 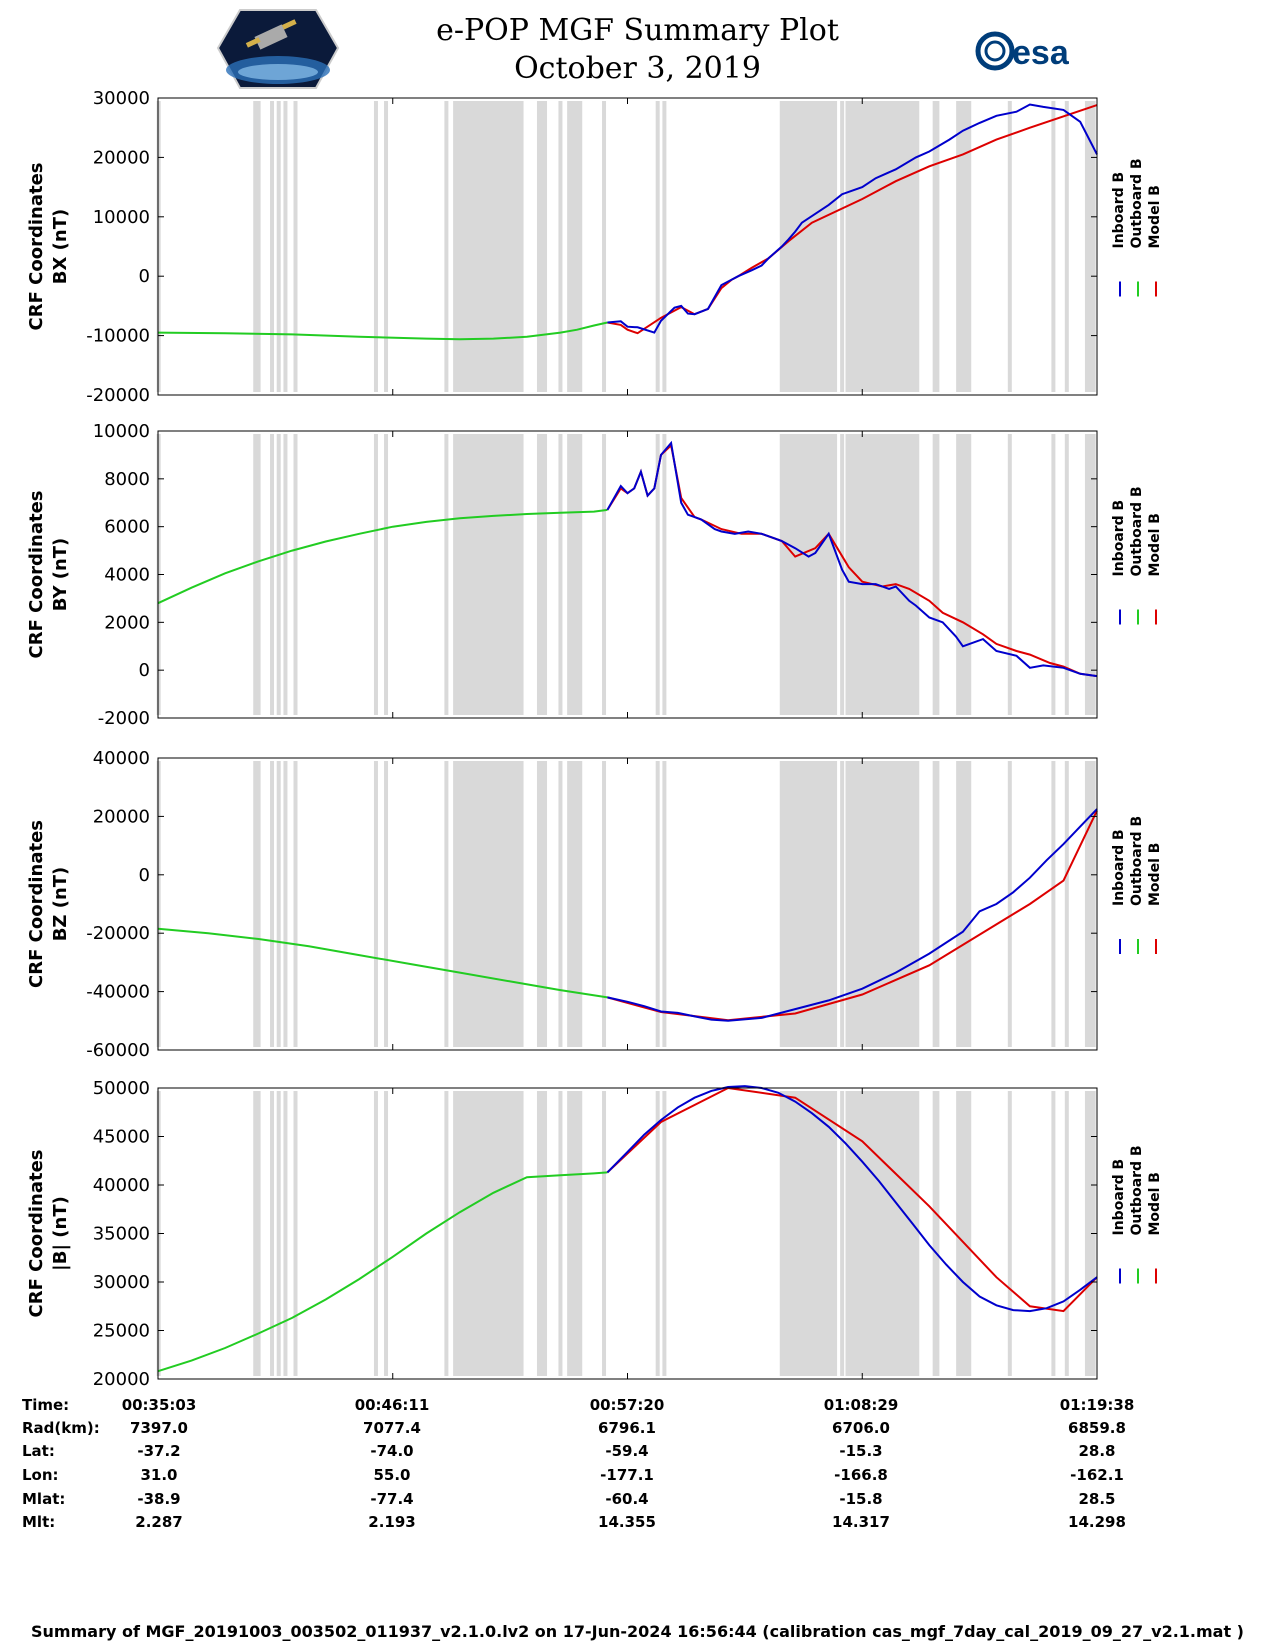 I want to click on y-tick-label: 2000, so click(x=127, y=622).